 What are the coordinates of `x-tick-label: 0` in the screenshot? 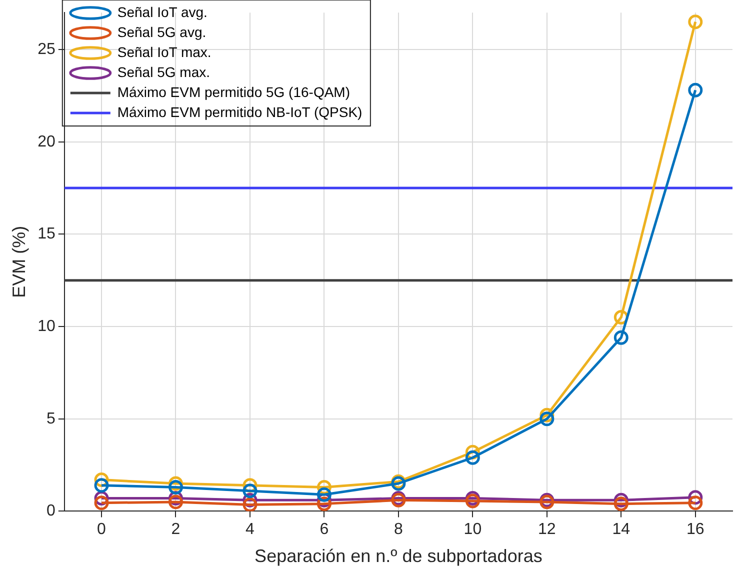 It's located at (101, 529).